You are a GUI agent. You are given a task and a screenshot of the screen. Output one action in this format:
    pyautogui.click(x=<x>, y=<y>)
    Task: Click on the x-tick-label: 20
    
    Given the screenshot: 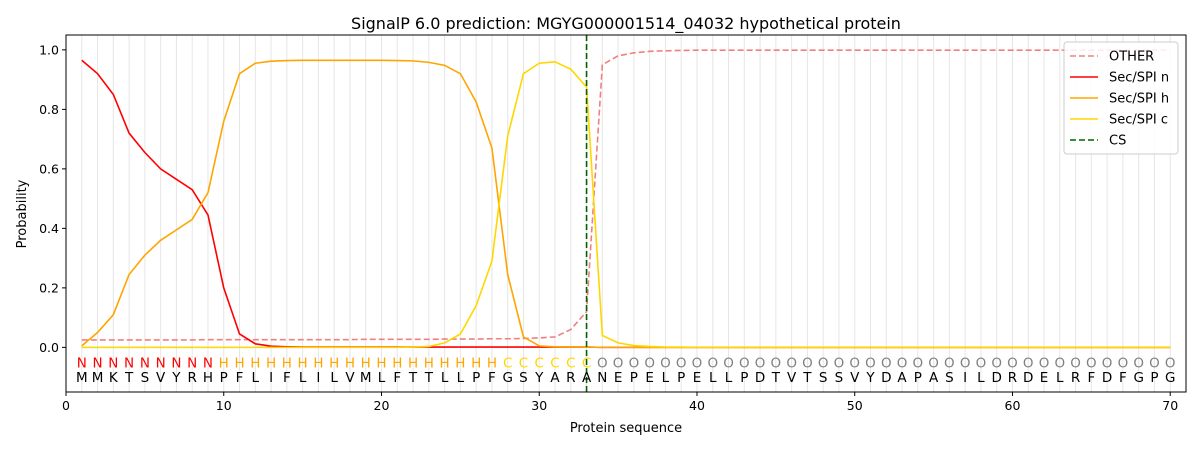 What is the action you would take?
    pyautogui.click(x=382, y=405)
    